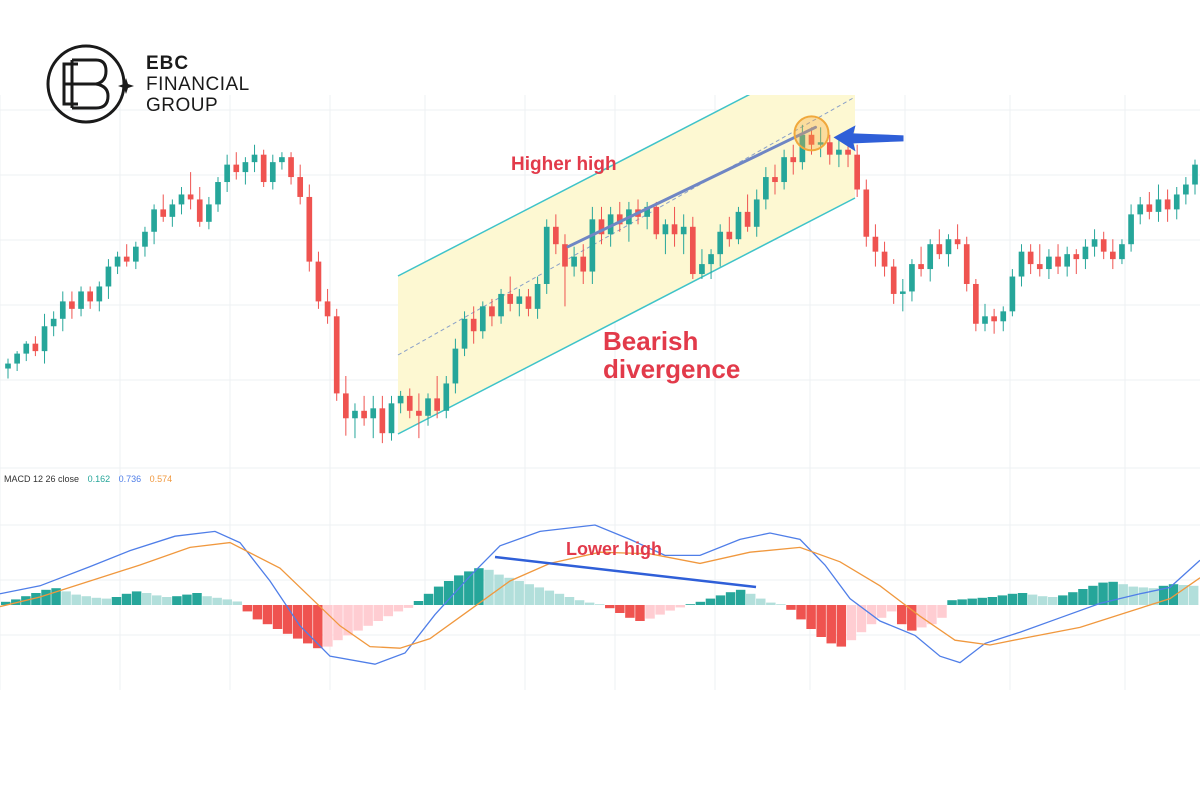 This screenshot has width=1200, height=788. I want to click on arrow-icon, so click(868, 138).